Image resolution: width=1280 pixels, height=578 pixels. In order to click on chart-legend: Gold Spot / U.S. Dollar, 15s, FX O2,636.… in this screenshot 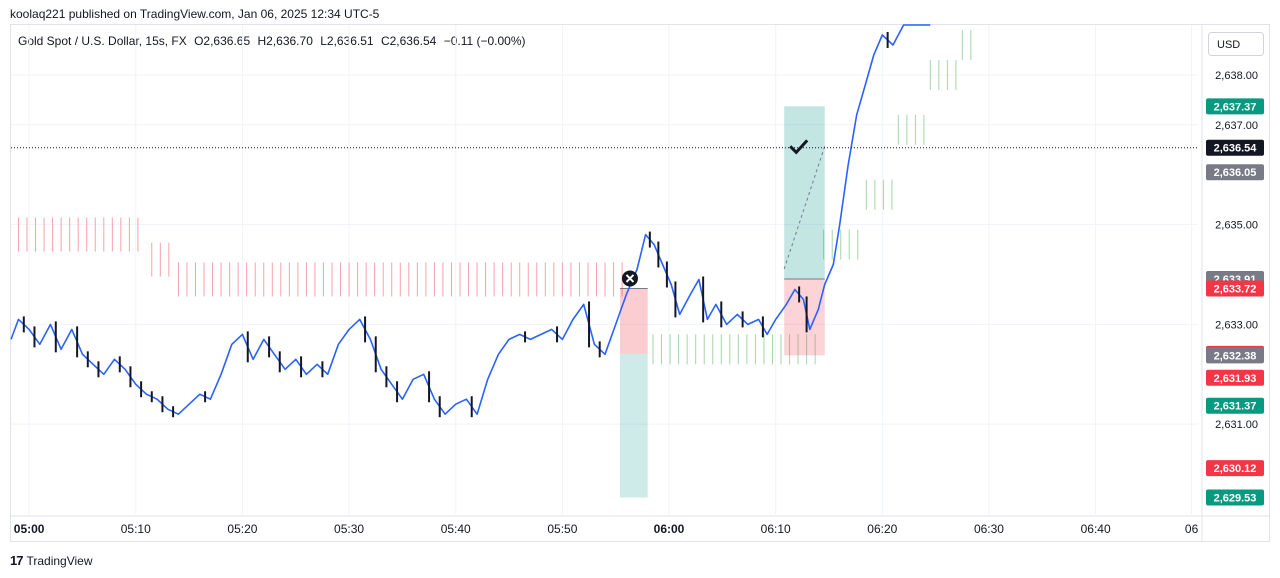, I will do `click(272, 41)`.